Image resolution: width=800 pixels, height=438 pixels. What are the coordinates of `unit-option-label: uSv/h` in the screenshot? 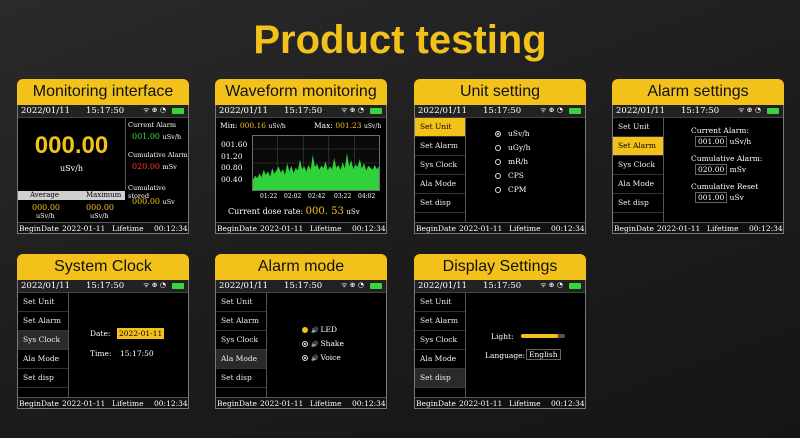 It's located at (519, 133).